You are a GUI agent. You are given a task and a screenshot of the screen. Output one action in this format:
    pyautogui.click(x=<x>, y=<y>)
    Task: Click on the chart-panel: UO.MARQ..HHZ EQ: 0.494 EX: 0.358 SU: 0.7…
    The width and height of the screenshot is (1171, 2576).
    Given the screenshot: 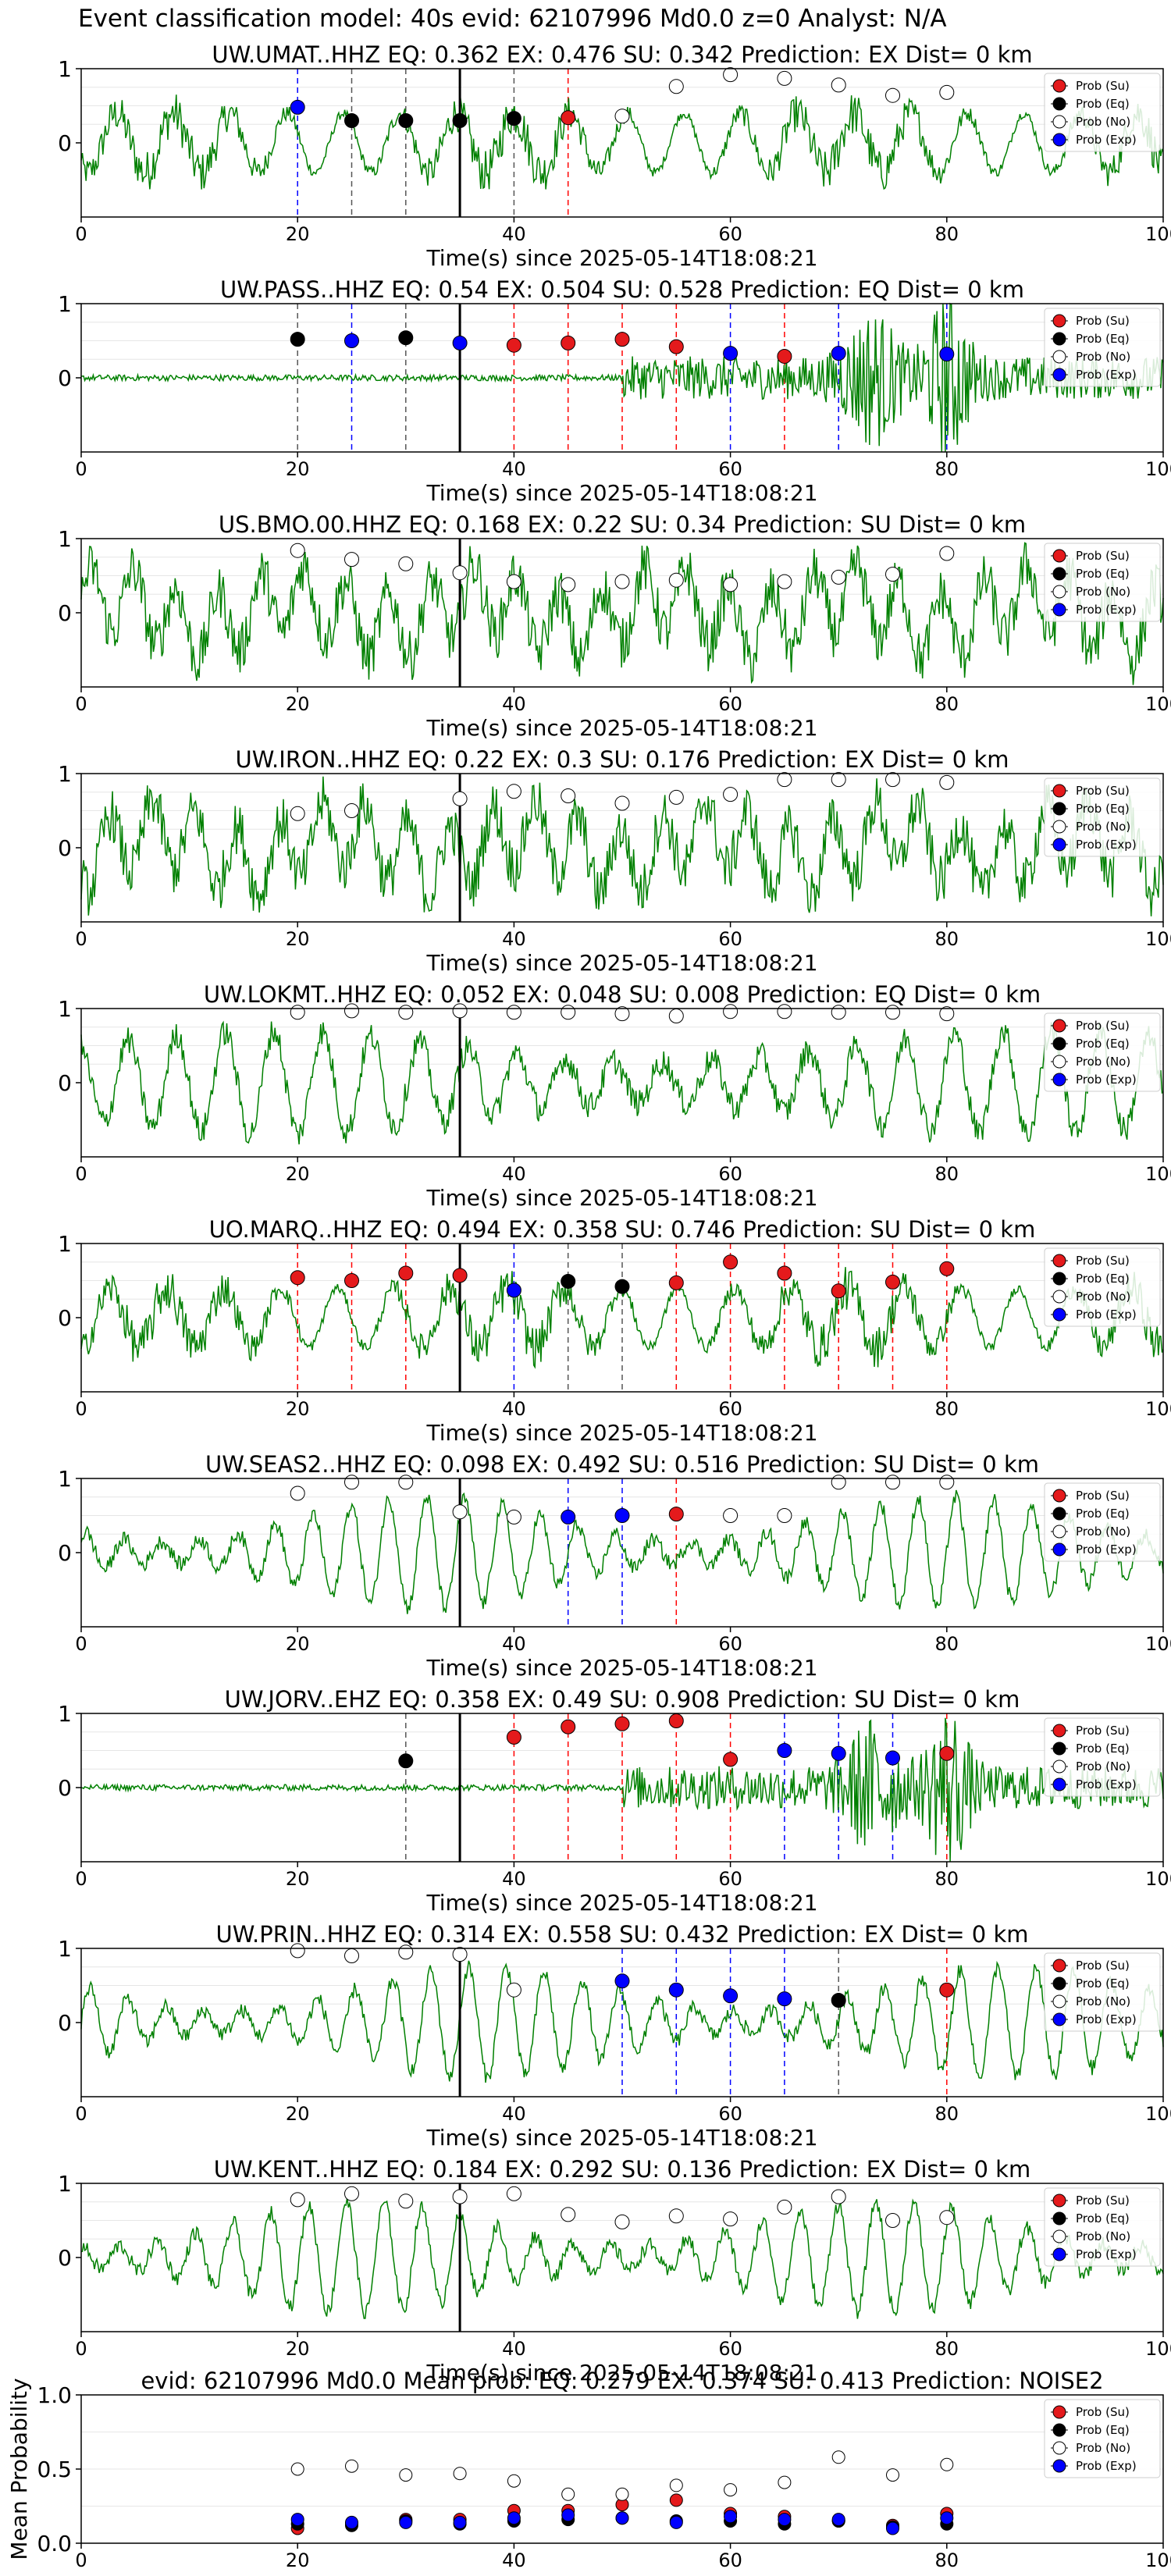 What is the action you would take?
    pyautogui.click(x=614, y=1331)
    